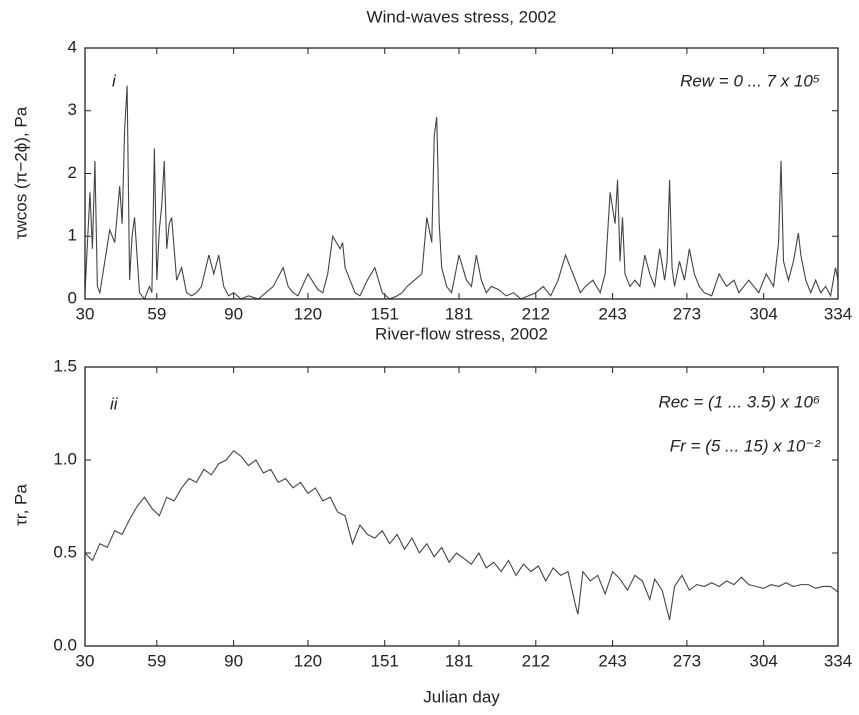  What do you see at coordinates (72, 297) in the screenshot?
I see `y-tick-label: 0` at bounding box center [72, 297].